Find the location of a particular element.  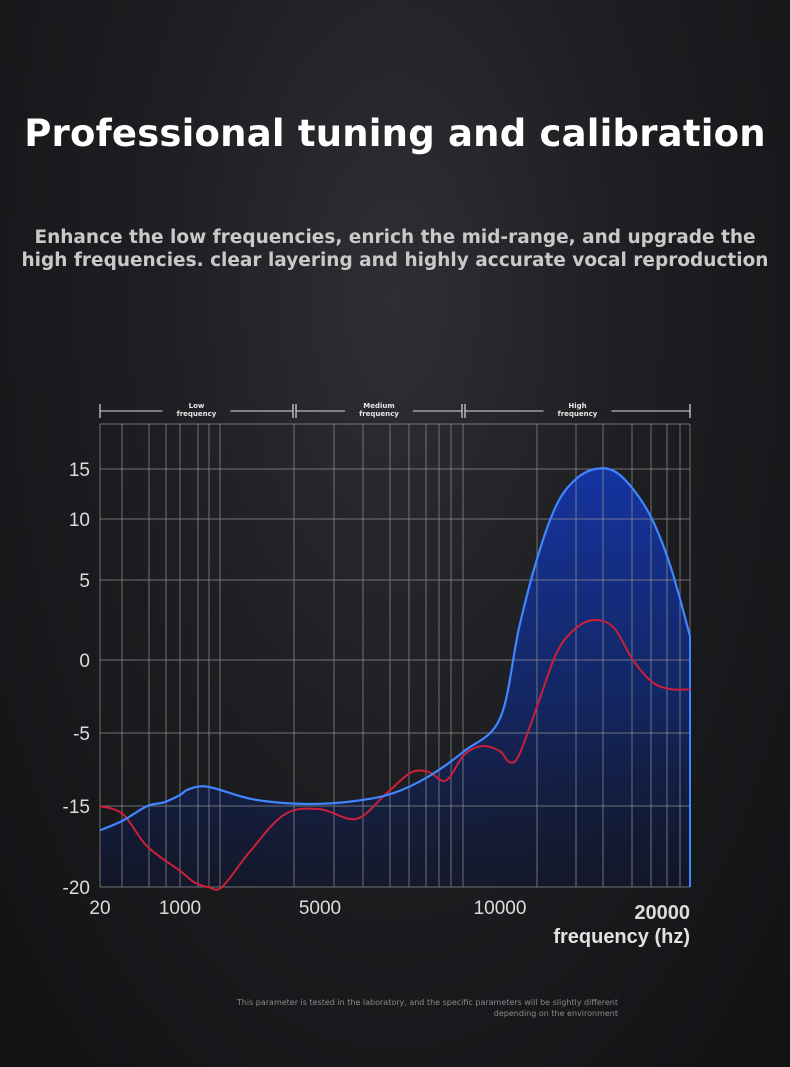

y-tick-label: -5 is located at coordinates (81, 734).